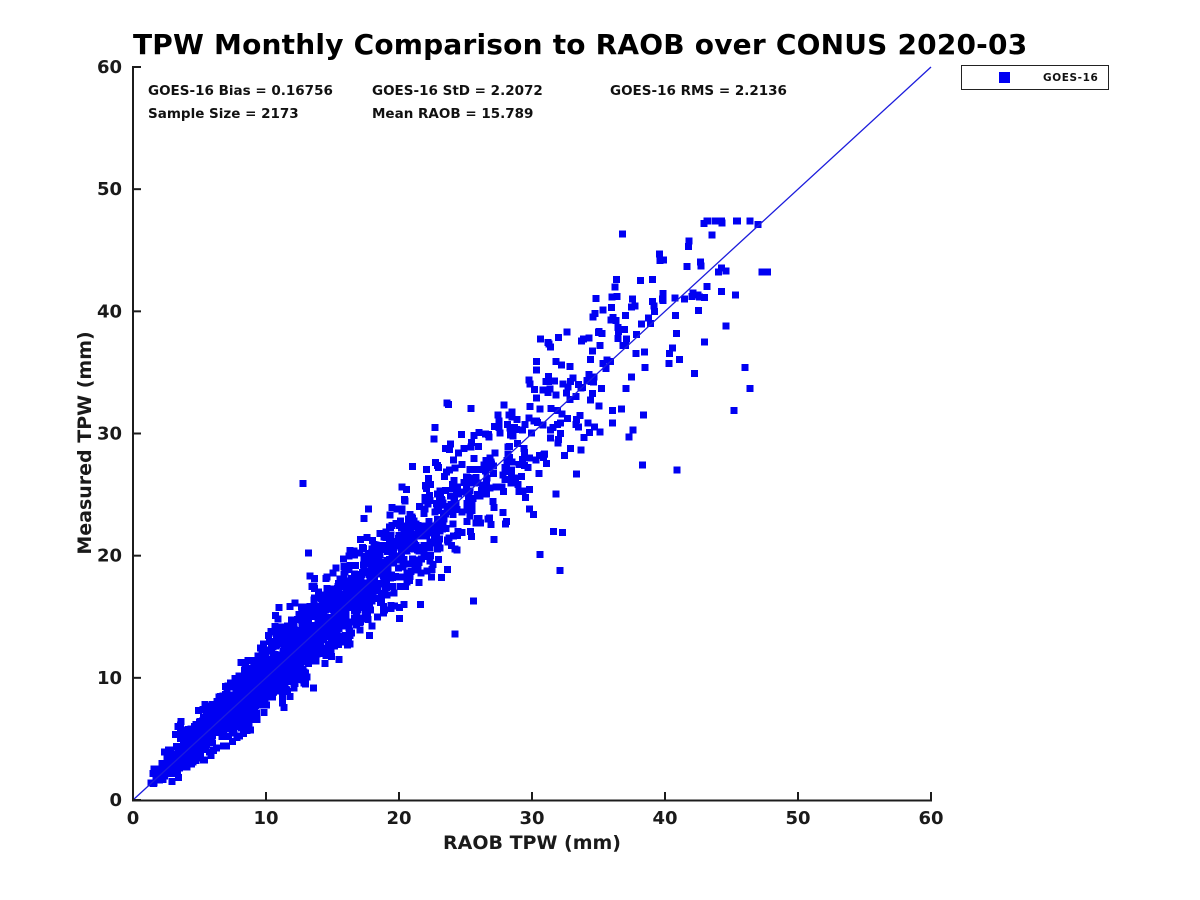 This screenshot has width=1200, height=900. What do you see at coordinates (797, 818) in the screenshot?
I see `x-tick-label: 50` at bounding box center [797, 818].